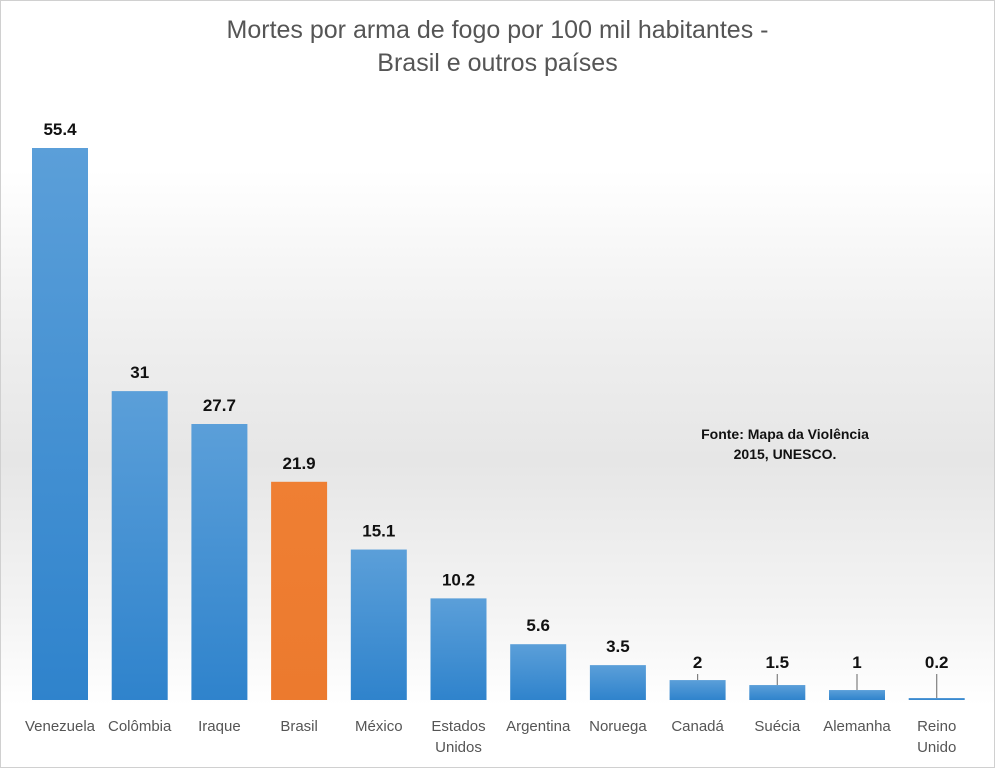  What do you see at coordinates (785, 454) in the screenshot?
I see `source-line-2: 2015, UNESCO.` at bounding box center [785, 454].